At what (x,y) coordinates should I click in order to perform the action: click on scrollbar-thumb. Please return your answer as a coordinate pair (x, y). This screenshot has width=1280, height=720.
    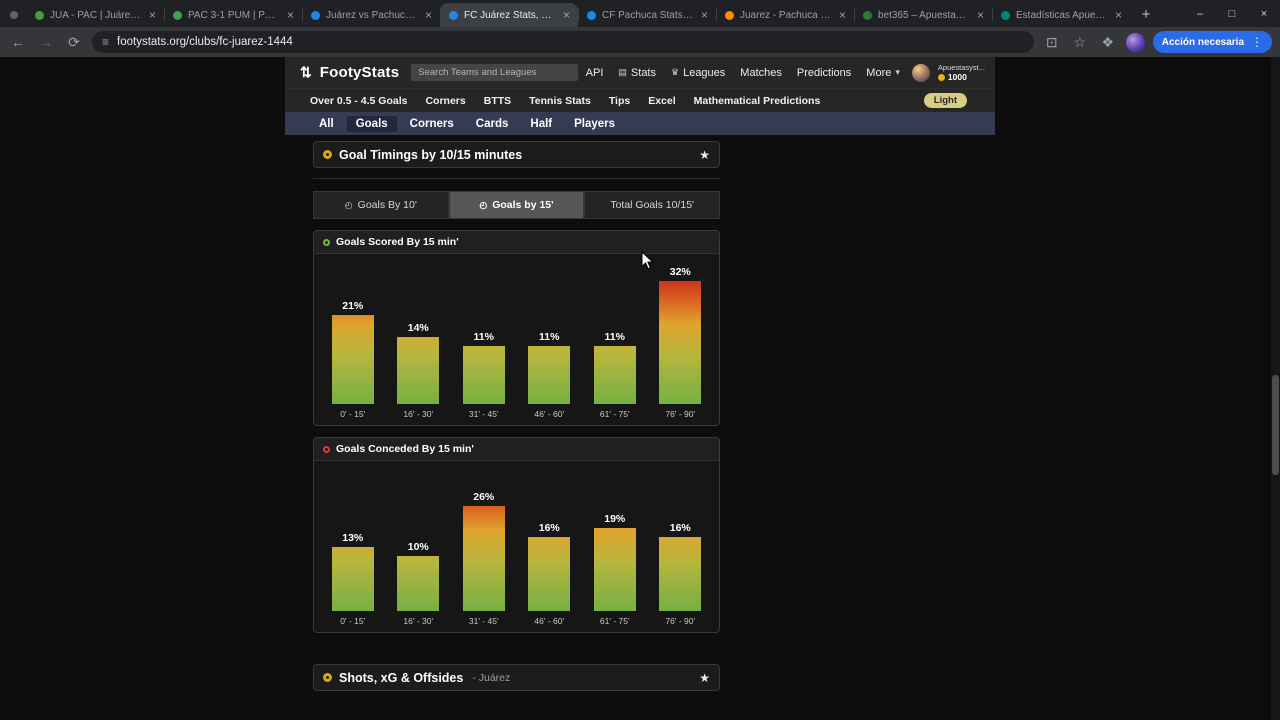
    Looking at the image, I should click on (1275, 425).